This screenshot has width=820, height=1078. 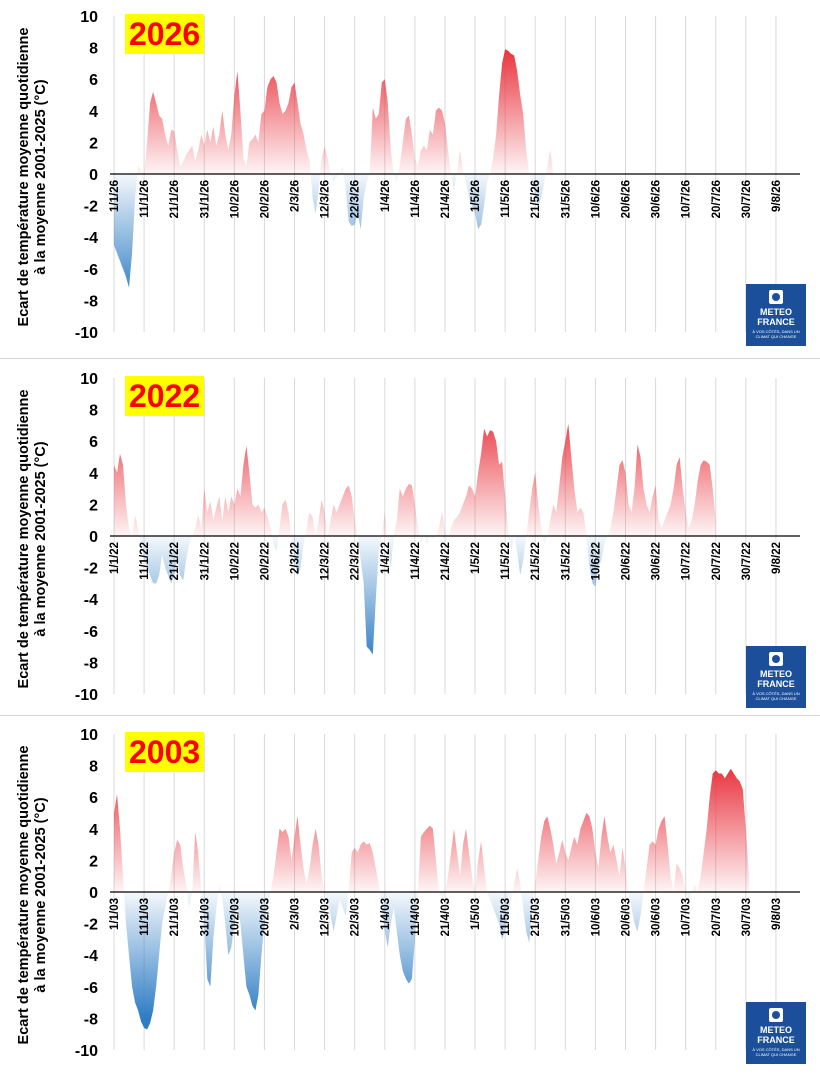 What do you see at coordinates (235, 561) in the screenshot?
I see `x-tick-label: 10/2/22` at bounding box center [235, 561].